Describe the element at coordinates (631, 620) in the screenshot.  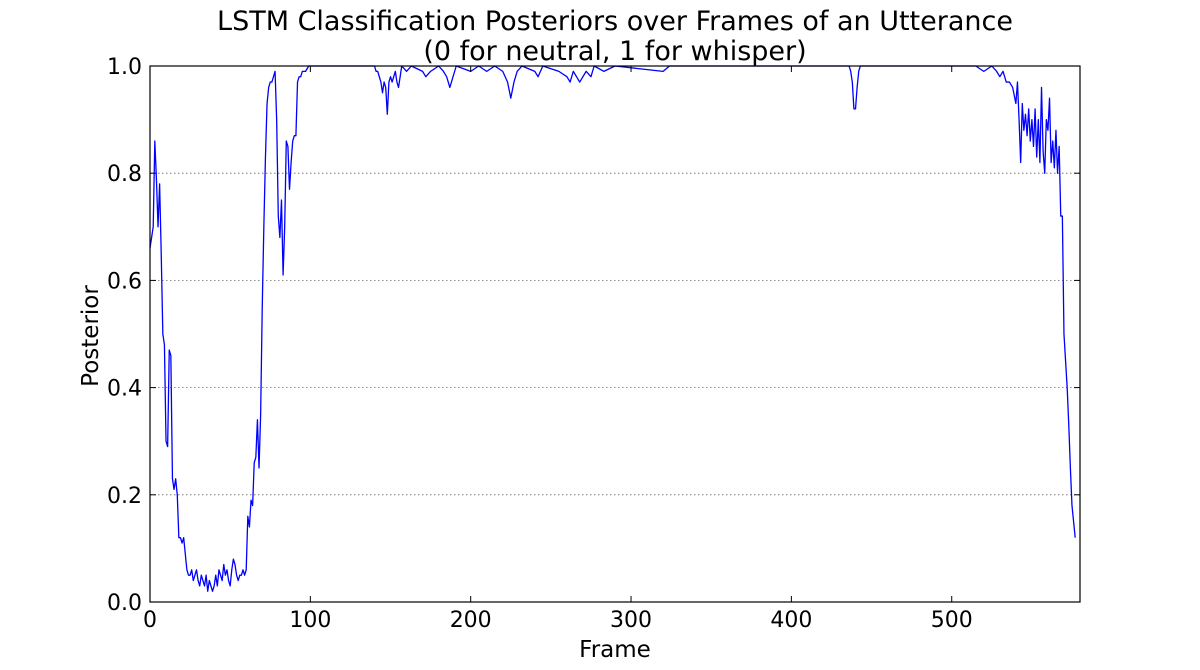
I see `x-tick-label: 300` at that location.